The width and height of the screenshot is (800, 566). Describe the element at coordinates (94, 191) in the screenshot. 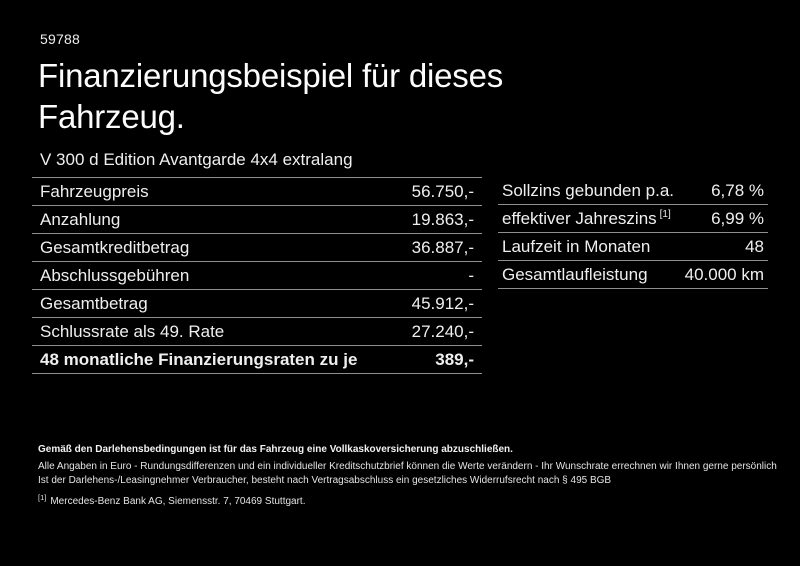

I see `row-label: Fahrzeugpreis` at that location.